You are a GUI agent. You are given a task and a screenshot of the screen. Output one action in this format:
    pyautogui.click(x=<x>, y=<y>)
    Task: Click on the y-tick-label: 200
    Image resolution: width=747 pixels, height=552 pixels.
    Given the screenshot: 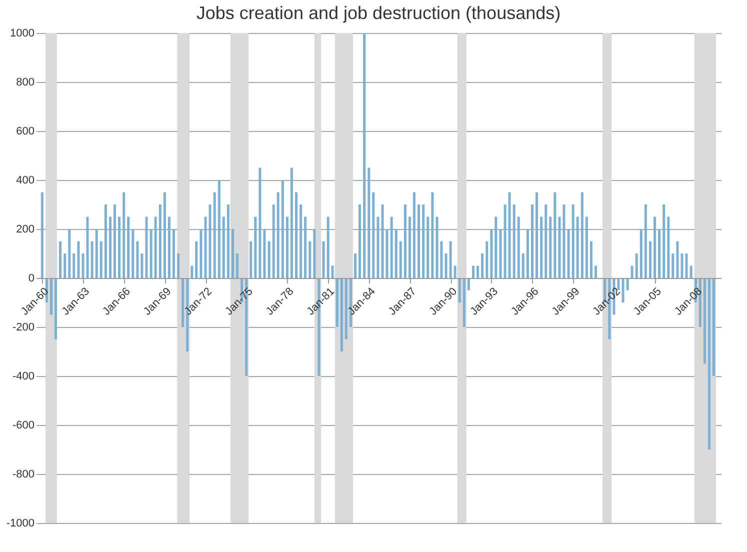 What is the action you would take?
    pyautogui.click(x=25, y=230)
    